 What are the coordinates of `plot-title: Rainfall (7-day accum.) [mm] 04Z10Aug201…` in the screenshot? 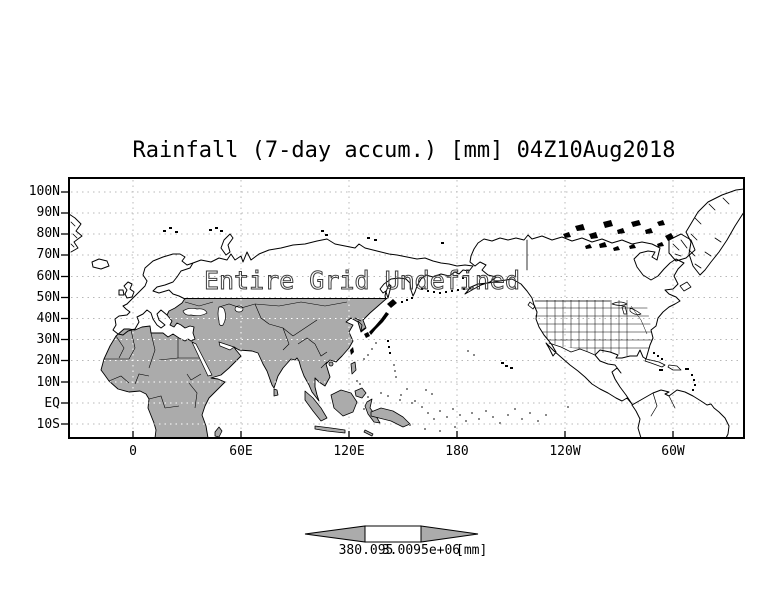 It's located at (404, 150).